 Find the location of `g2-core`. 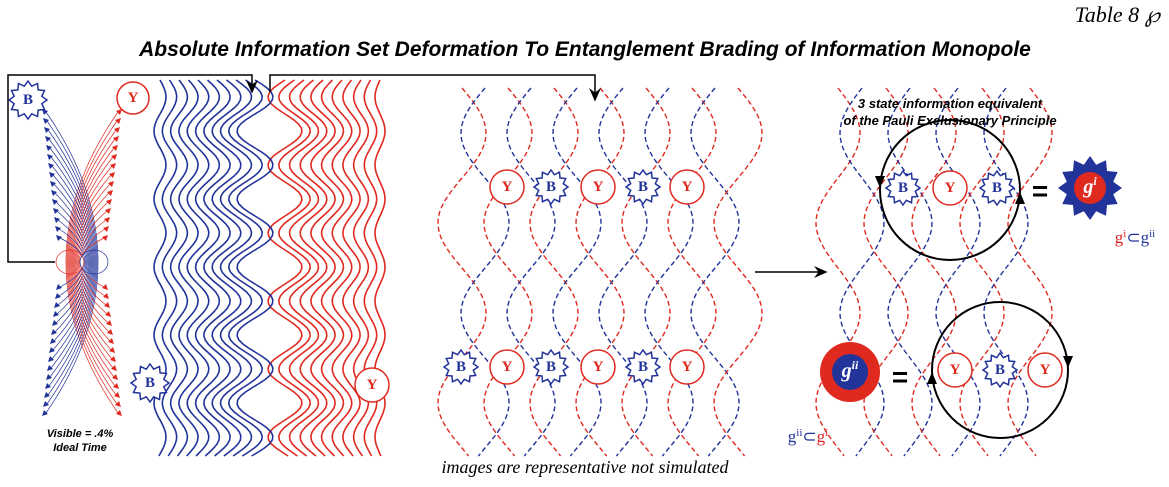

g2-core is located at coordinates (850, 372).